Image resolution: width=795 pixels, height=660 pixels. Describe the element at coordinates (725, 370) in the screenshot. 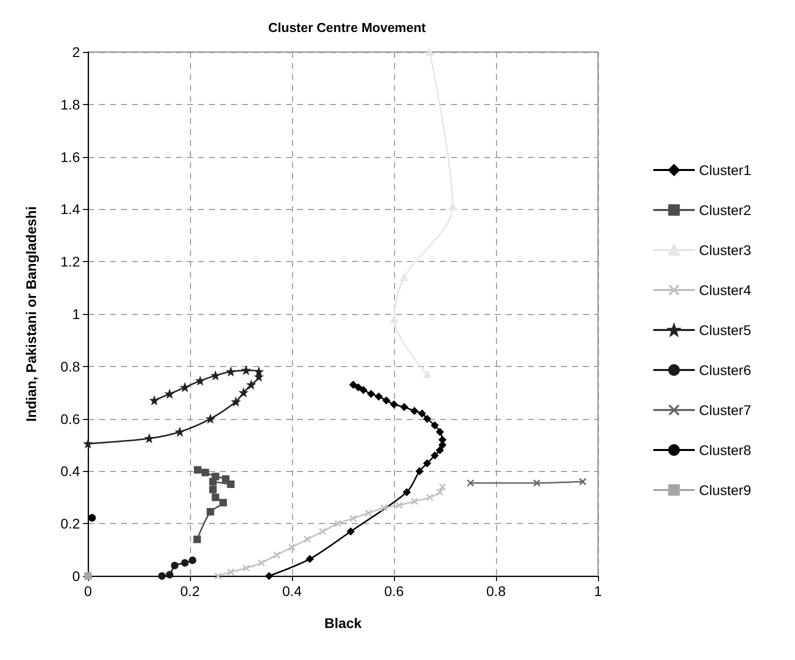

I see `legend-label: Cluster6` at that location.